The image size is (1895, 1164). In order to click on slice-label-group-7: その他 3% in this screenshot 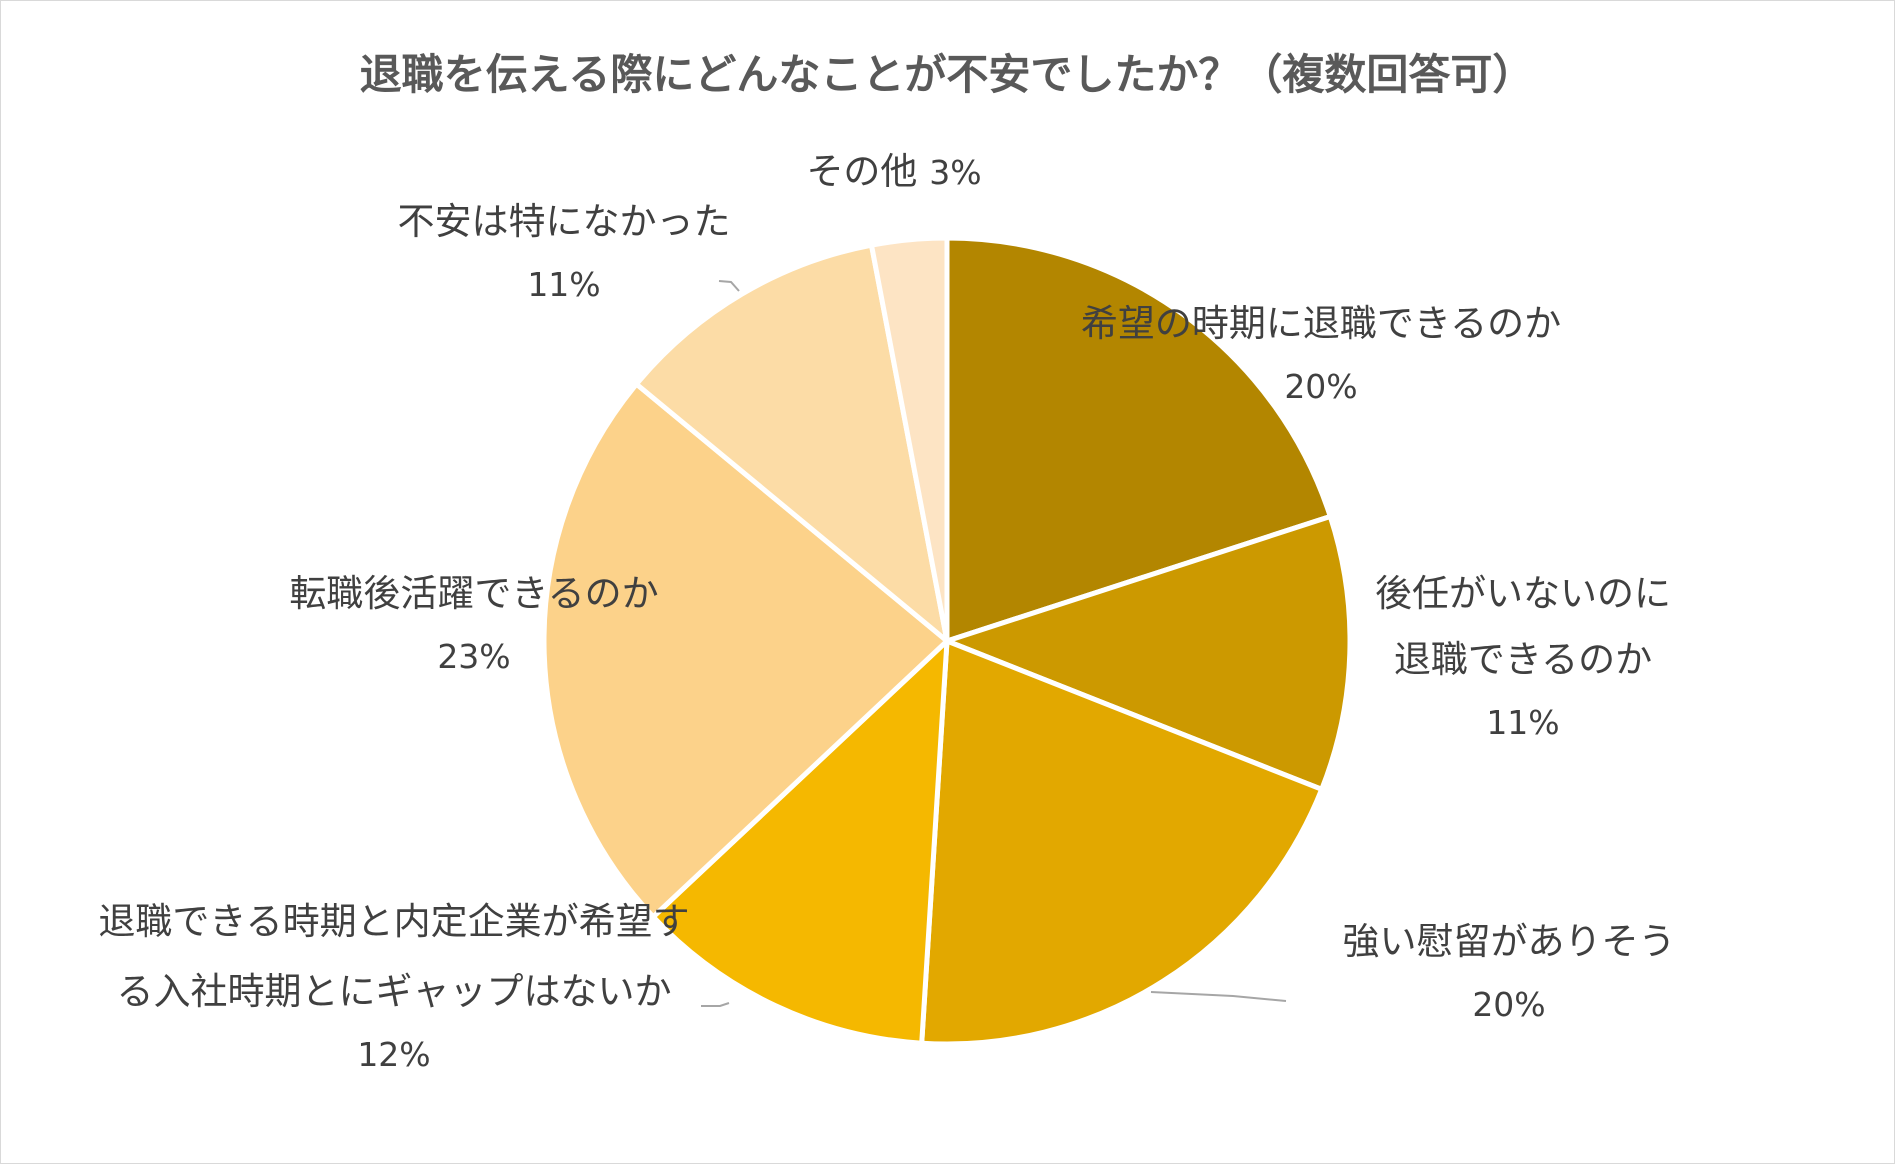, I will do `click(893, 171)`.